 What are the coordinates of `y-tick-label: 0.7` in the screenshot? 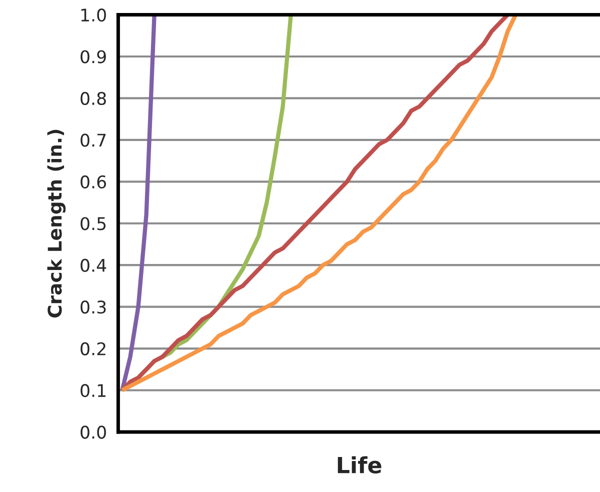 It's located at (93, 140).